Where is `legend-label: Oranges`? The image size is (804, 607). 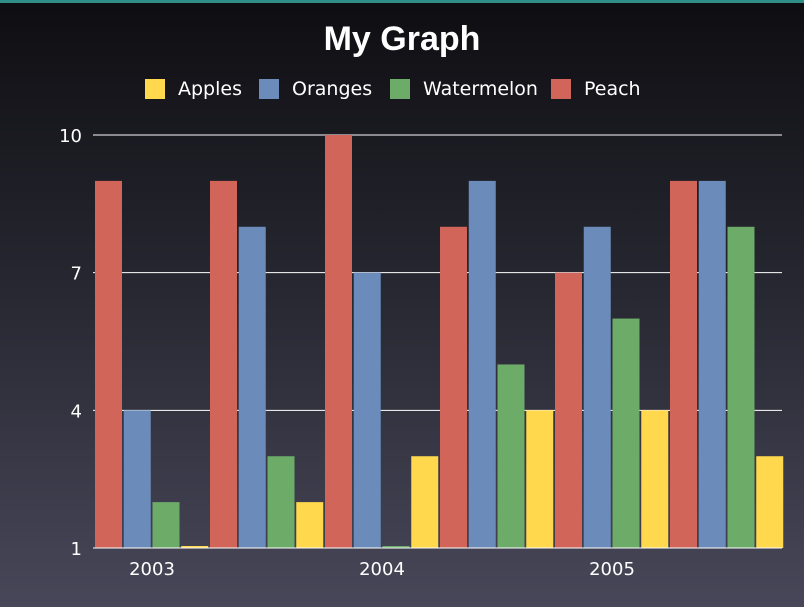
legend-label: Oranges is located at coordinates (332, 89).